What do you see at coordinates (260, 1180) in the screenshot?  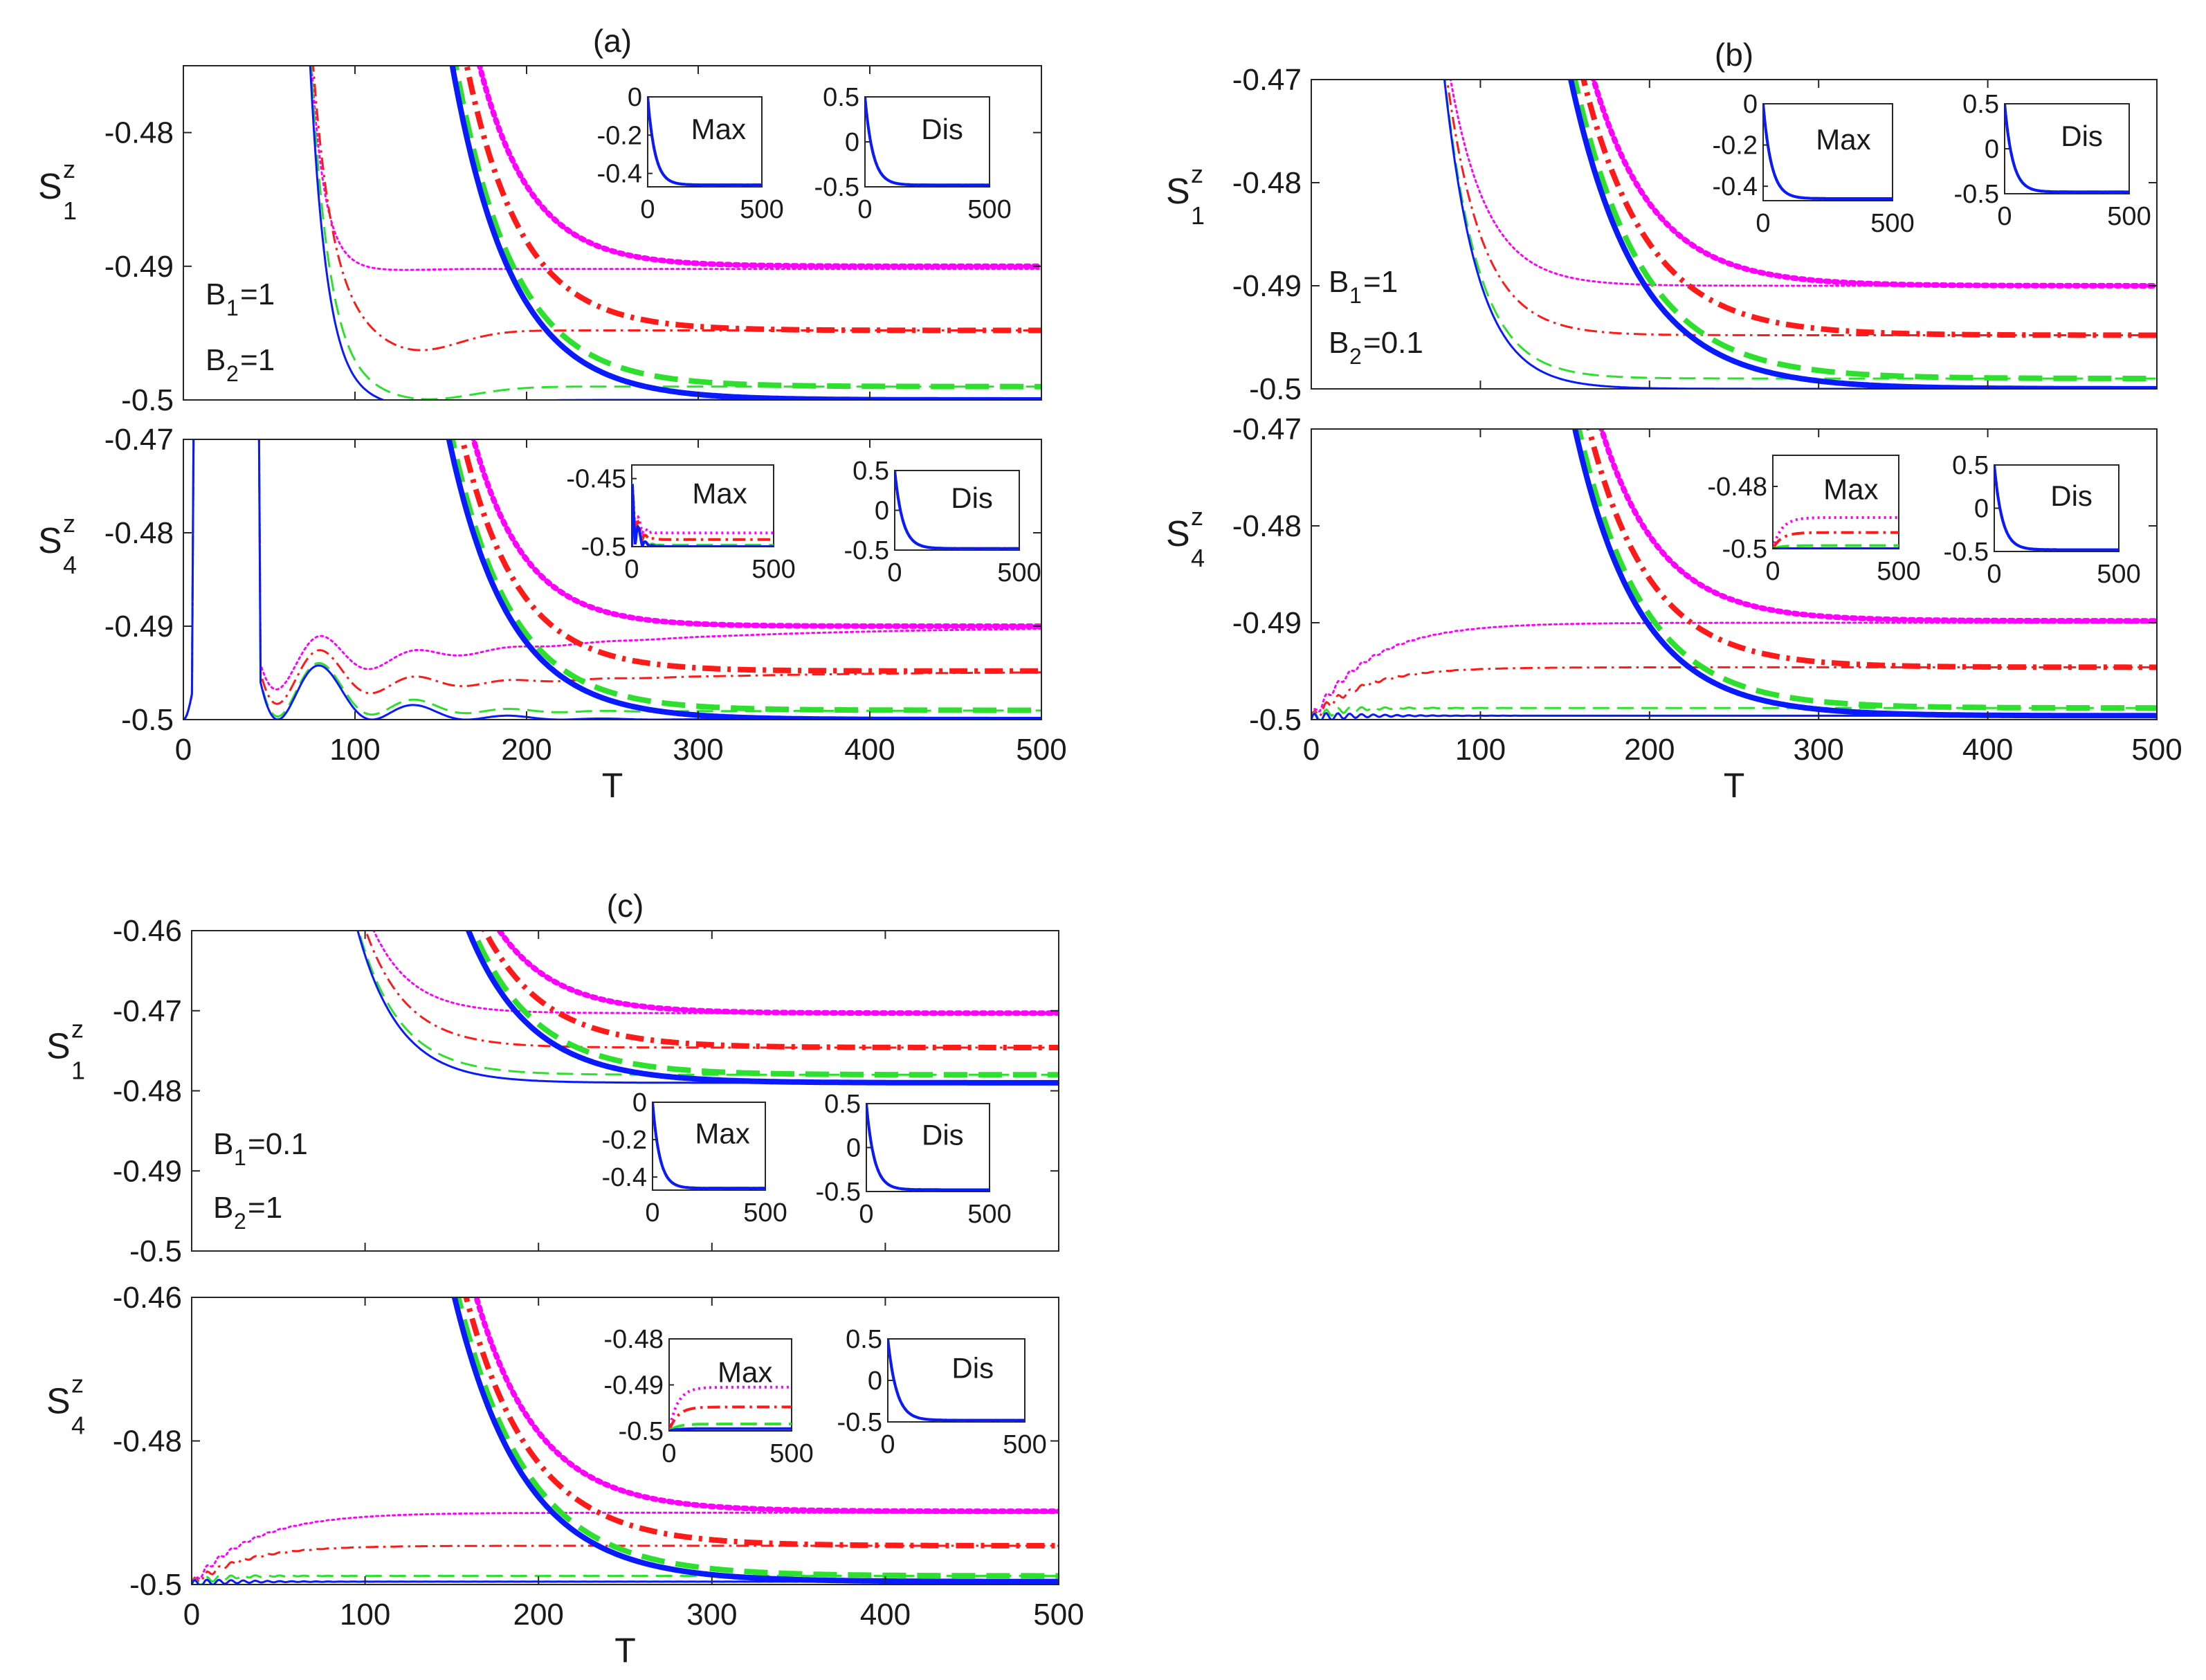 I see `parameter-annotation: B 1 =0.1B 2 =1` at bounding box center [260, 1180].